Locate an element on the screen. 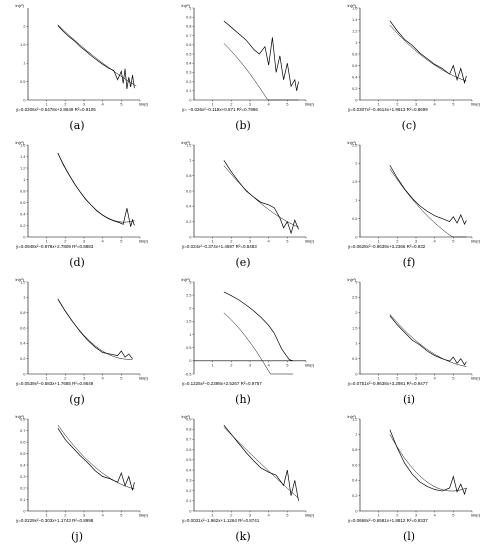 The height and width of the screenshot is (550, 501). panel-label: (b) is located at coordinates (243, 125).